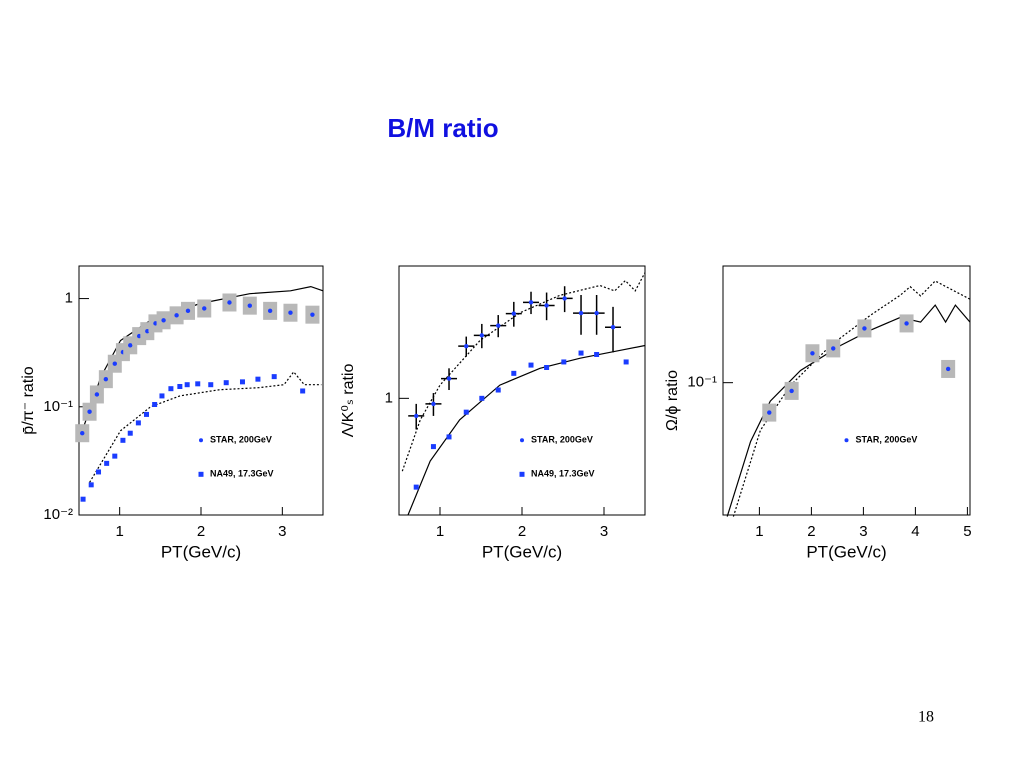  What do you see at coordinates (28, 400) in the screenshot?
I see `y-axis-label: p̄/π⁻ ratio` at bounding box center [28, 400].